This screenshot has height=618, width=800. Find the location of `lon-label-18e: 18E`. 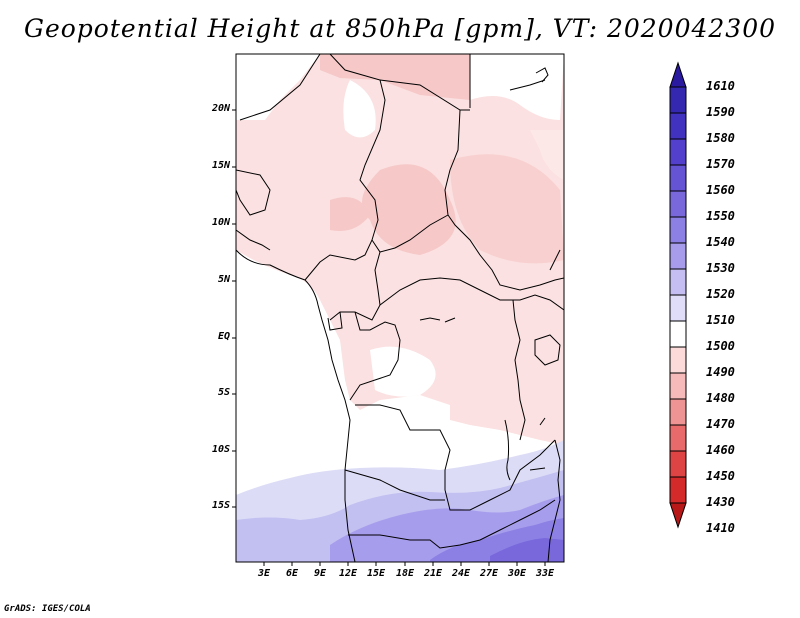

lon-label-18e: 18E is located at coordinates (405, 573).